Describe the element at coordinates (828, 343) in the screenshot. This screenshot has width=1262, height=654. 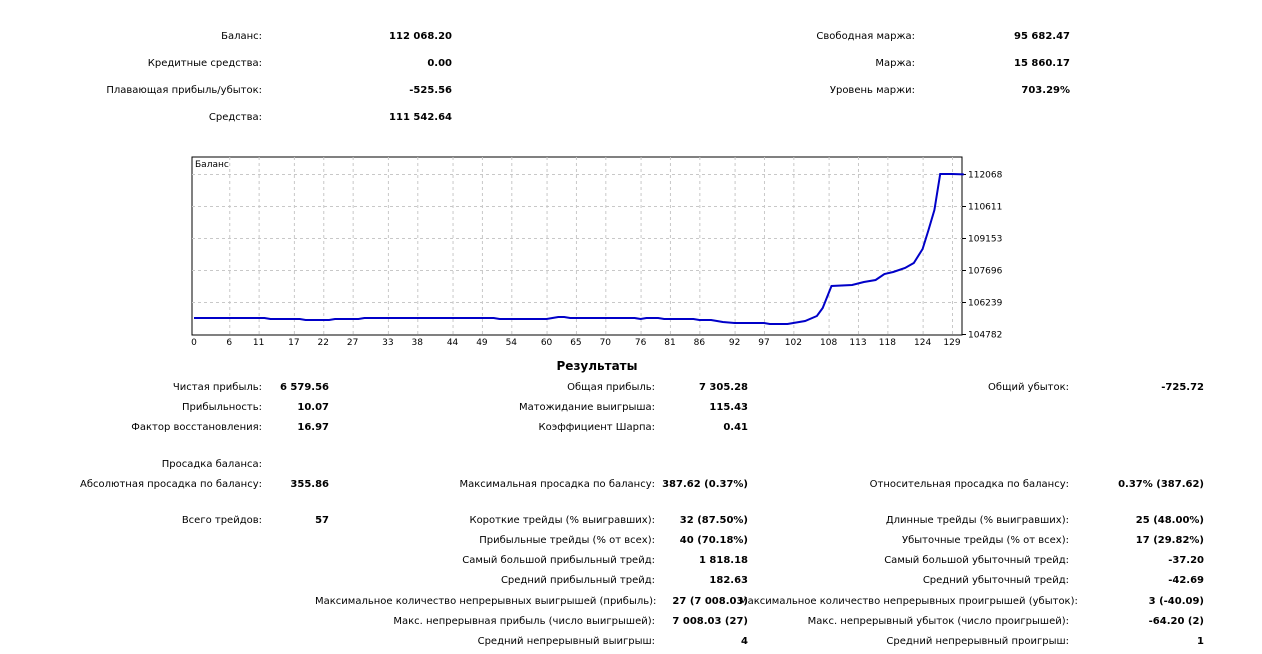
I see `x-tick-label: 108` at that location.